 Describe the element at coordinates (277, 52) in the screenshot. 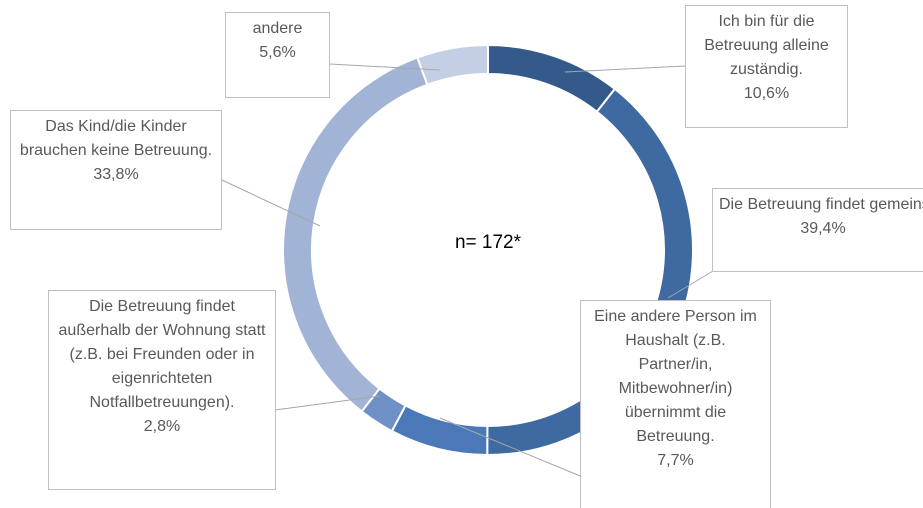

I see `value-label: 5,6%` at that location.